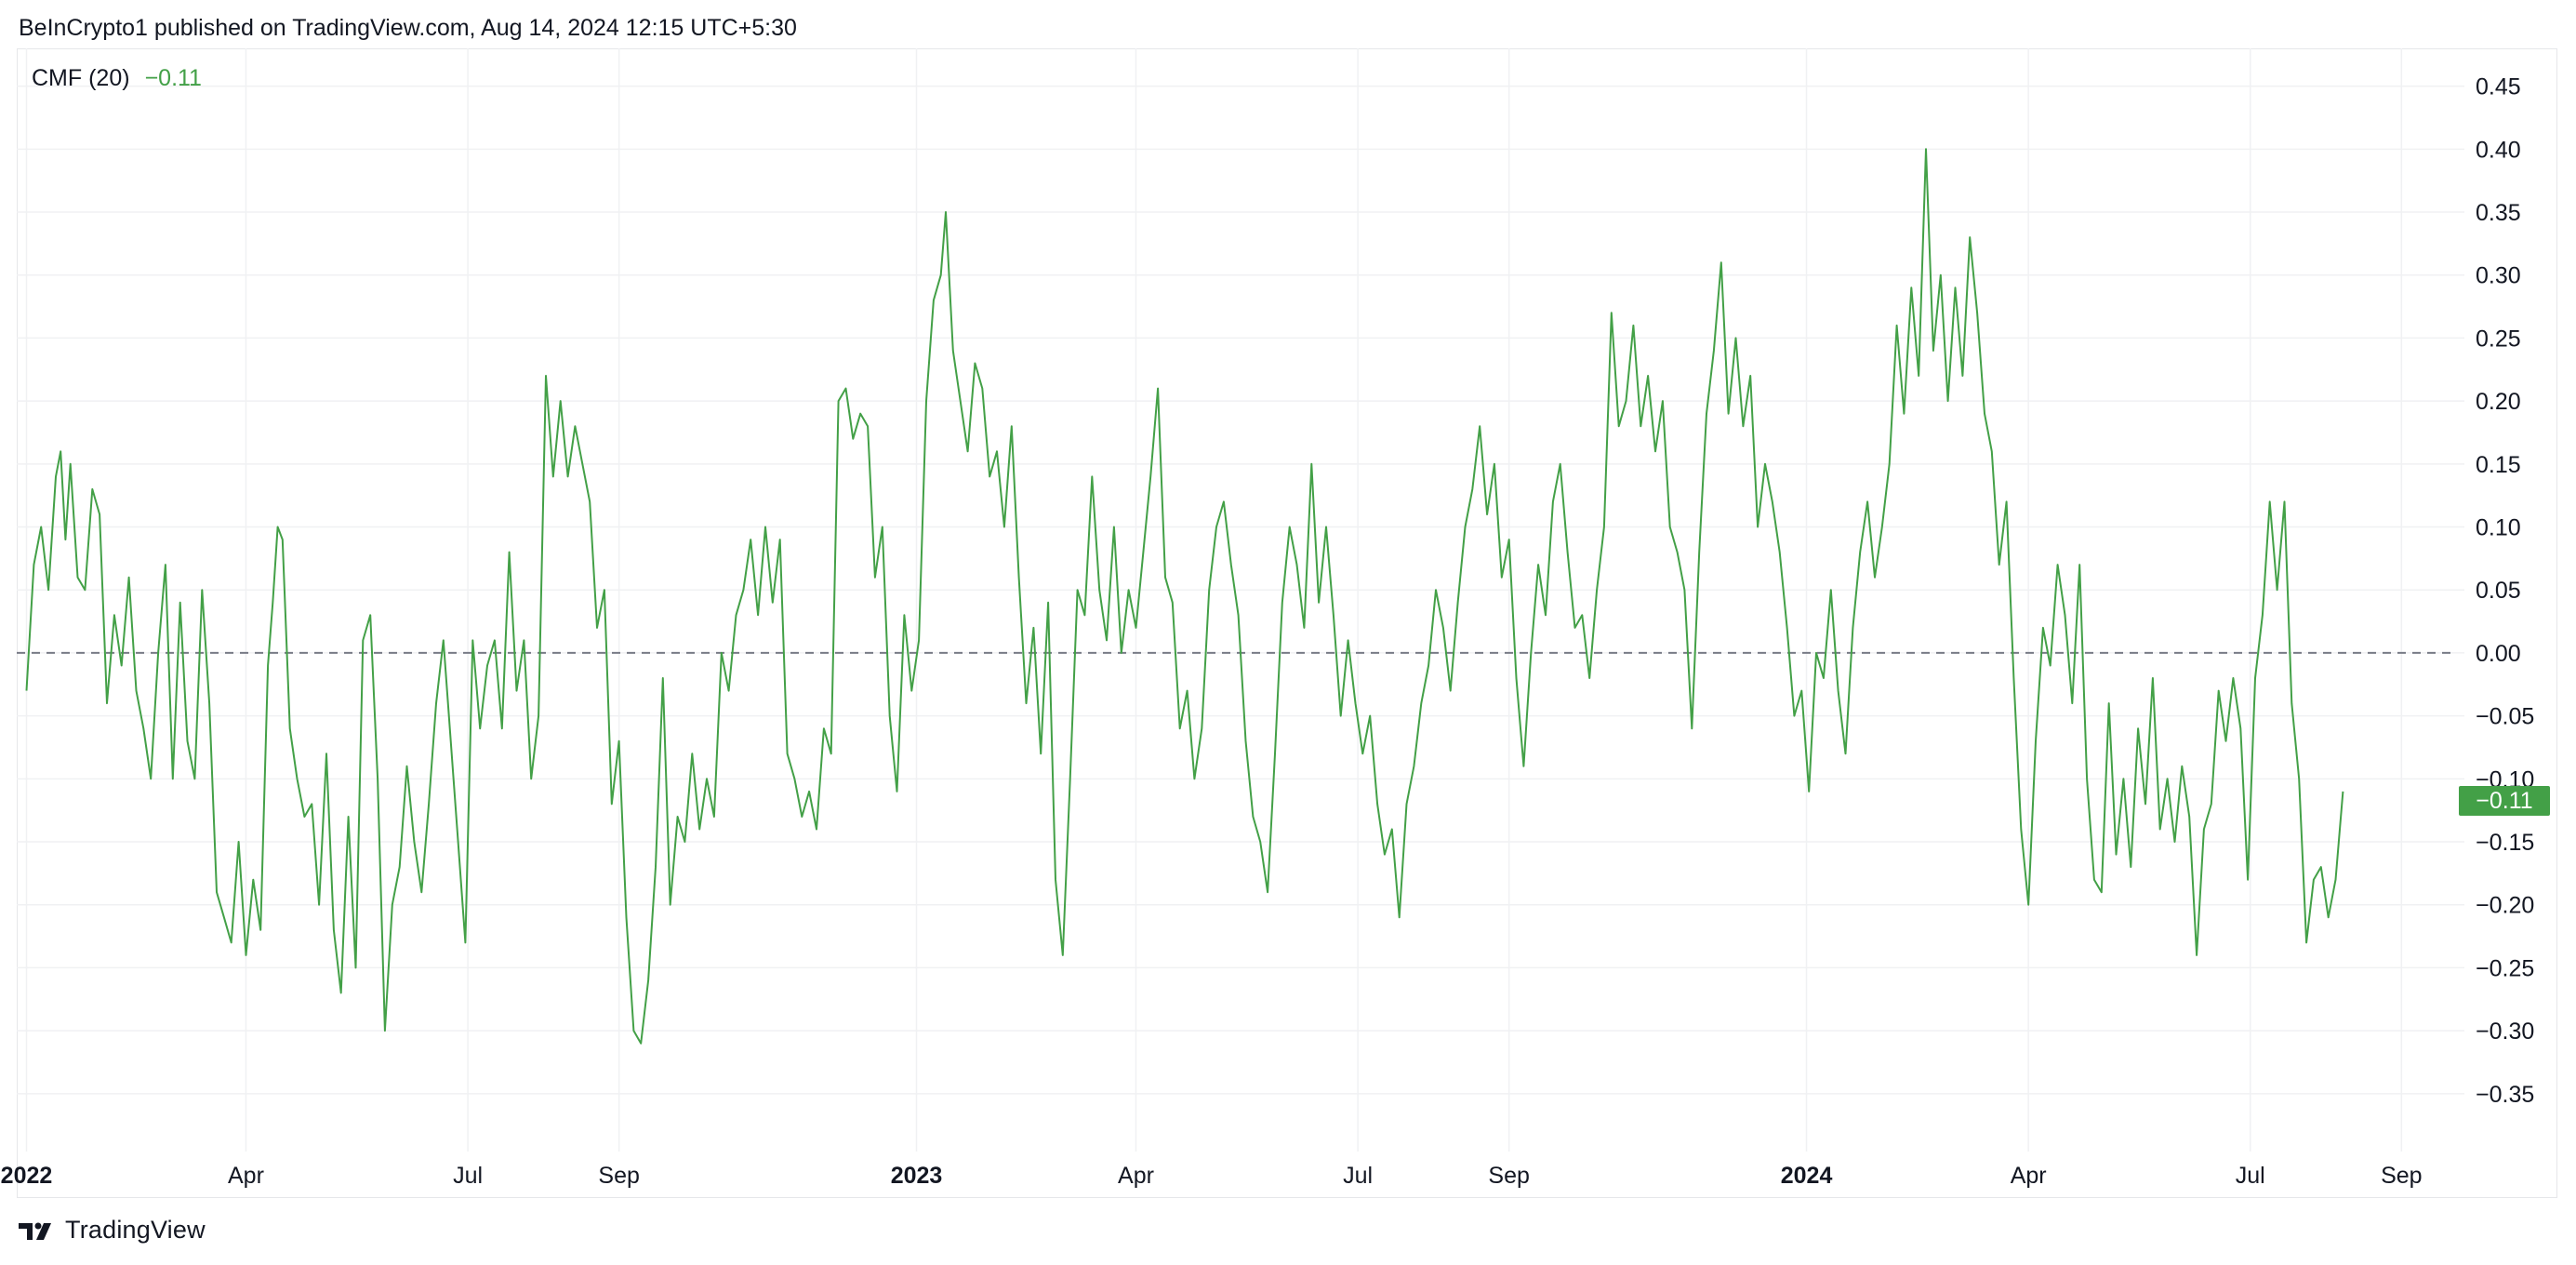 The image size is (2576, 1265). Describe the element at coordinates (917, 1176) in the screenshot. I see `x-tick-label: 2023` at that location.